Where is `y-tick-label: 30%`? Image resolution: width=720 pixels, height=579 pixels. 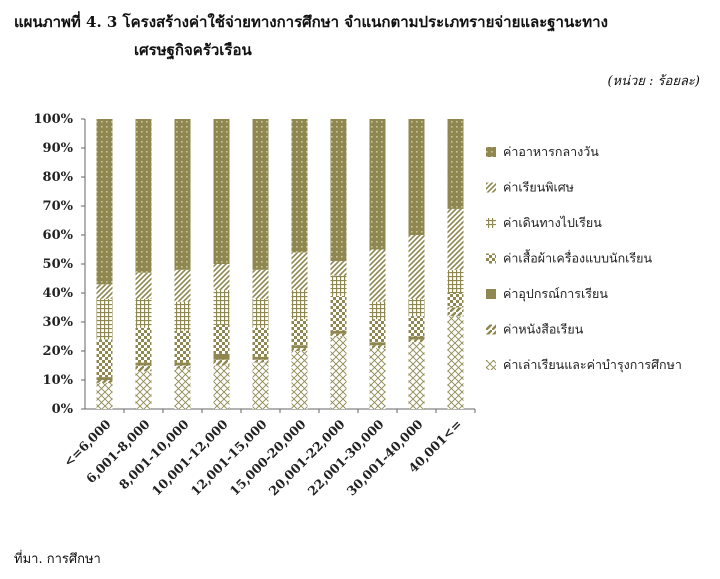
y-tick-label: 30% is located at coordinates (58, 322).